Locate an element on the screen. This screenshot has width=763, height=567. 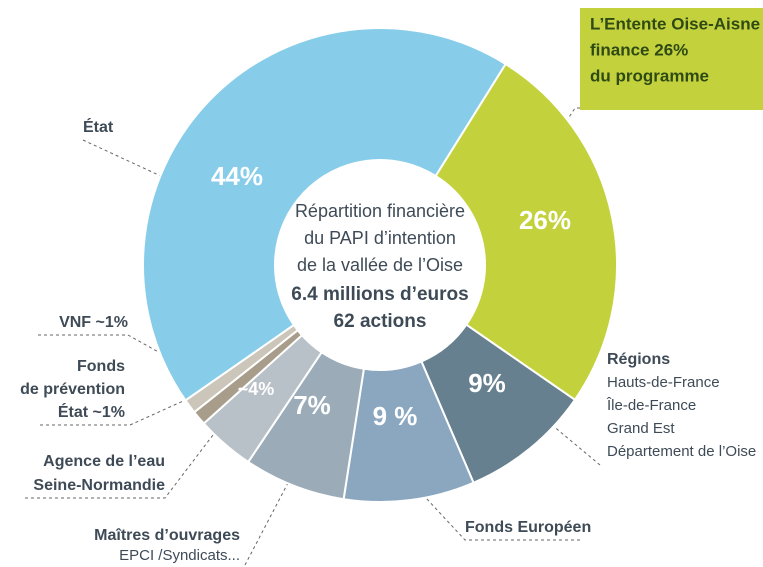
highlight-box is located at coordinates (671, 59).